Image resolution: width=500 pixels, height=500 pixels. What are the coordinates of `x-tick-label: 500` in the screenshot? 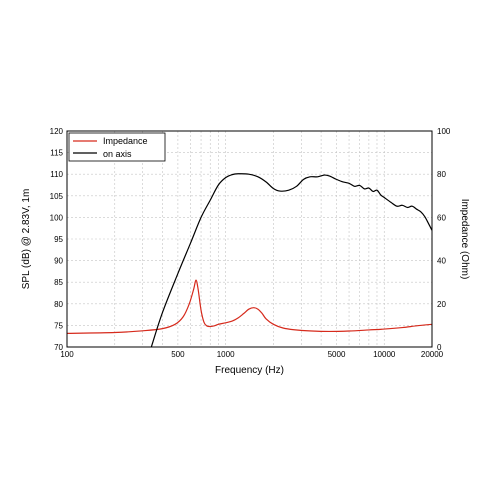 It's located at (178, 354).